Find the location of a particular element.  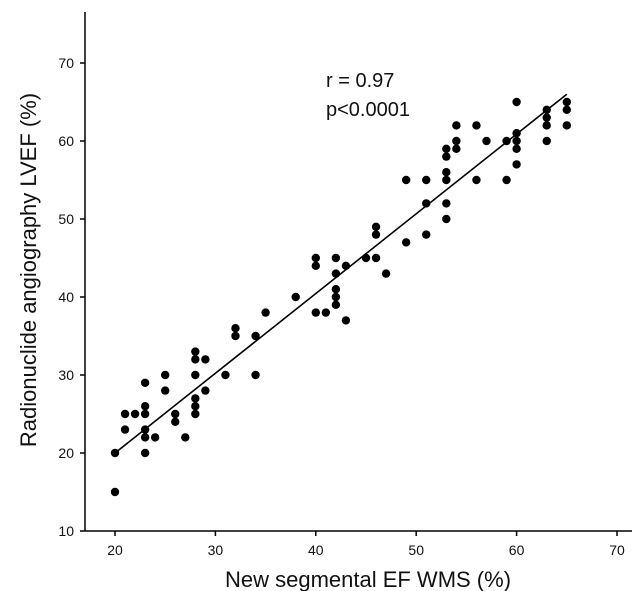

x-tick-label: 70 is located at coordinates (617, 550).